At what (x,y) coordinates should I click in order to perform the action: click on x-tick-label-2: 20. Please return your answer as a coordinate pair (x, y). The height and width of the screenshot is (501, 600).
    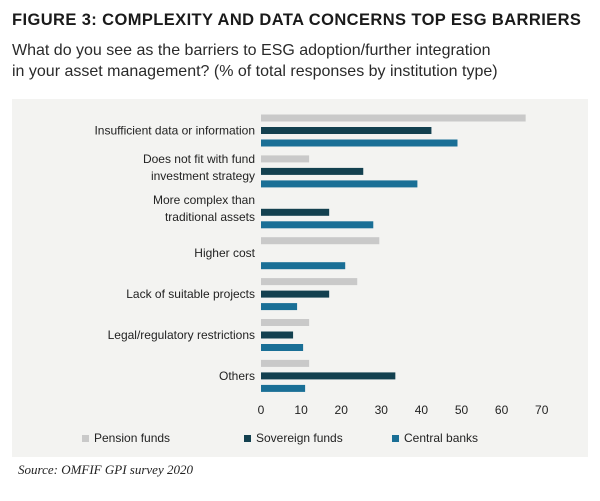
    Looking at the image, I should click on (342, 410).